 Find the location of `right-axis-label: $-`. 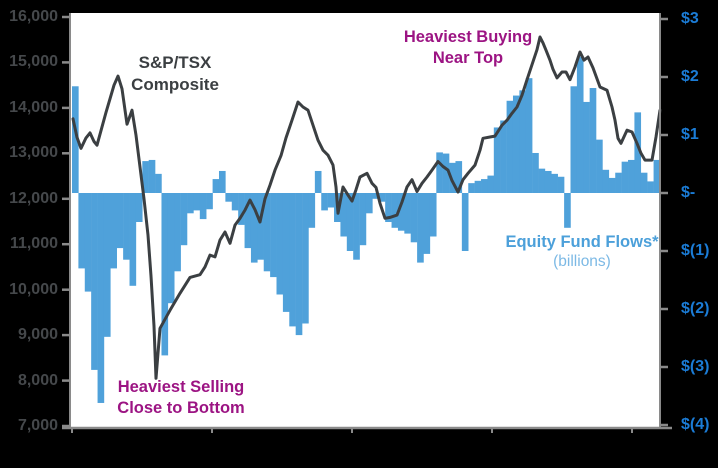

right-axis-label: $- is located at coordinates (688, 192).